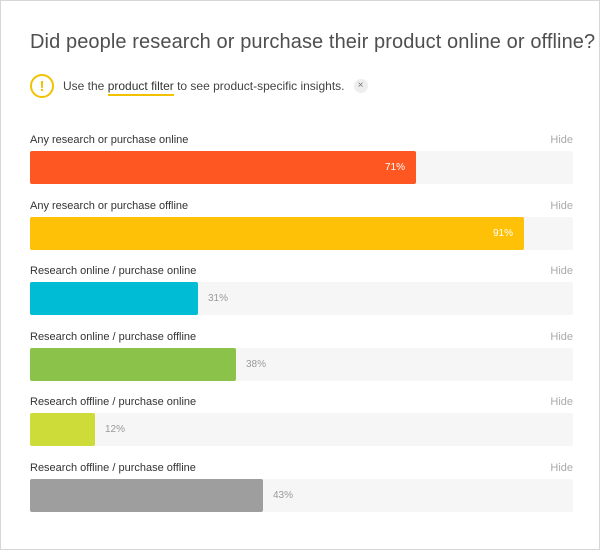  I want to click on bar-category-label: Research online / purchase offline, so click(113, 337).